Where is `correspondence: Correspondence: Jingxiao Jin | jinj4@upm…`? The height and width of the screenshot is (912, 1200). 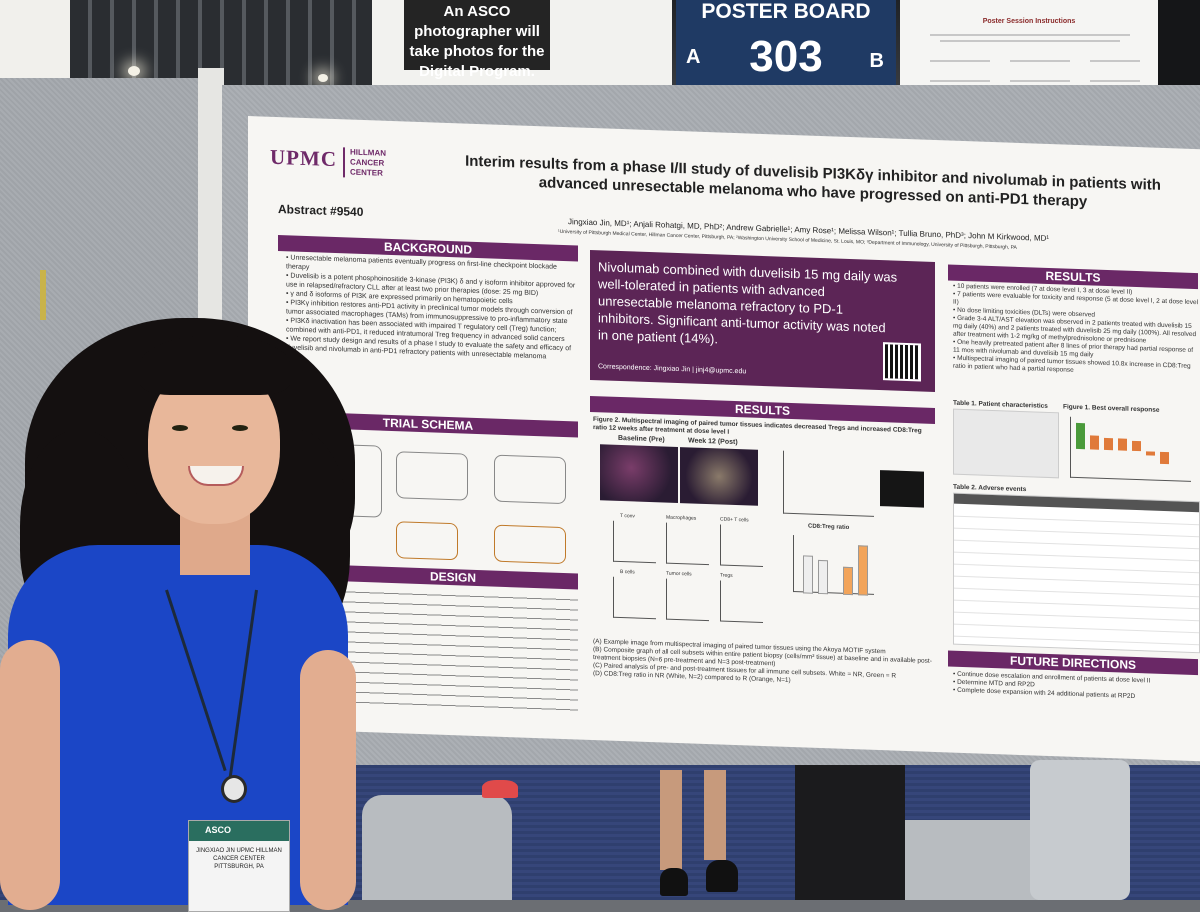
correspondence: Correspondence: Jingxiao Jin | jinj4@upm… is located at coordinates (672, 369).